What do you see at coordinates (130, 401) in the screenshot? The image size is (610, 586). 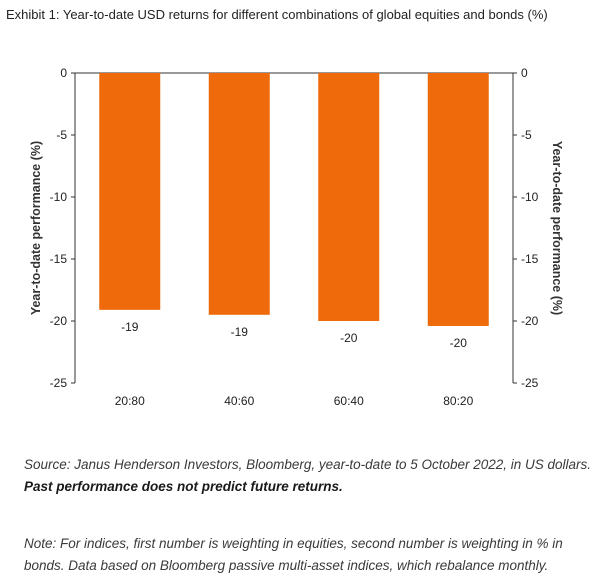 I see `x-tick-label: 20:80` at bounding box center [130, 401].